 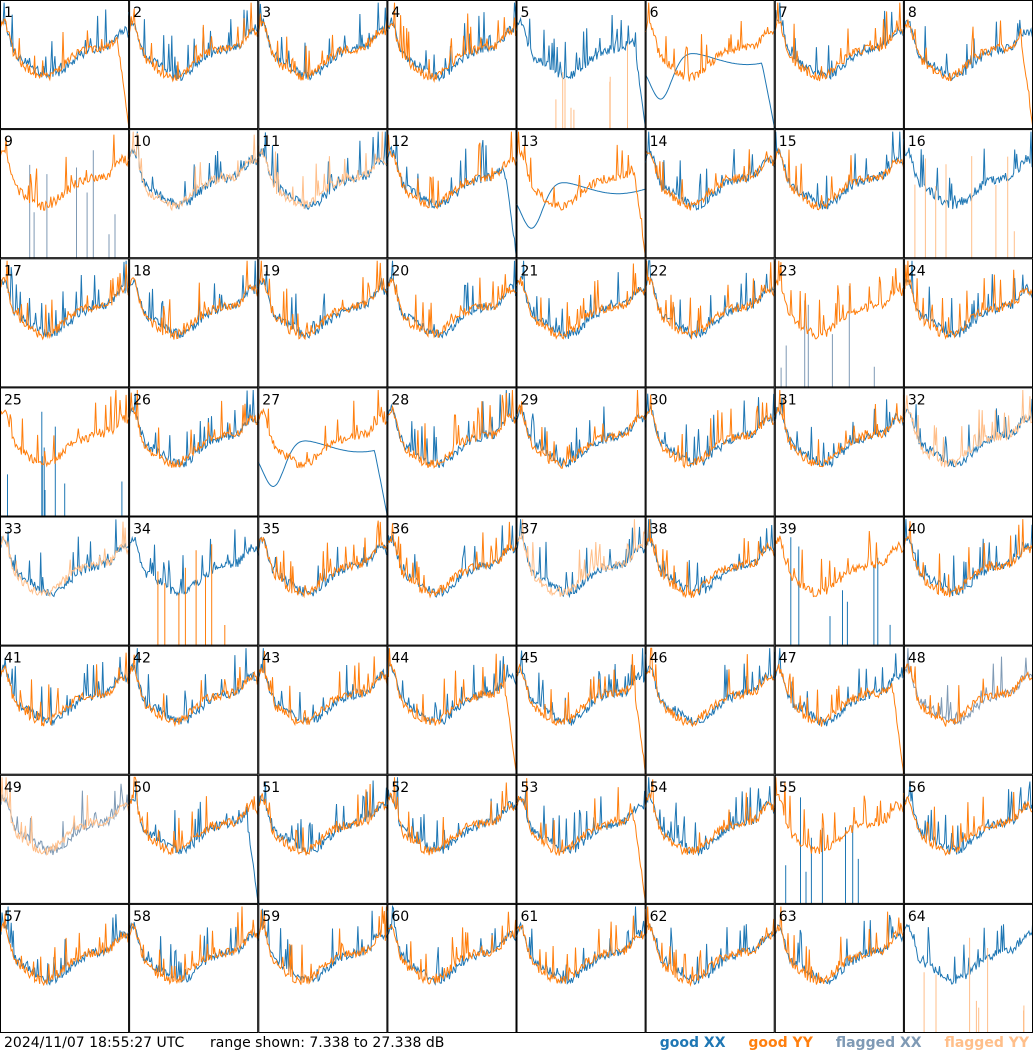 I want to click on panel-label-37: 37, so click(x=530, y=530).